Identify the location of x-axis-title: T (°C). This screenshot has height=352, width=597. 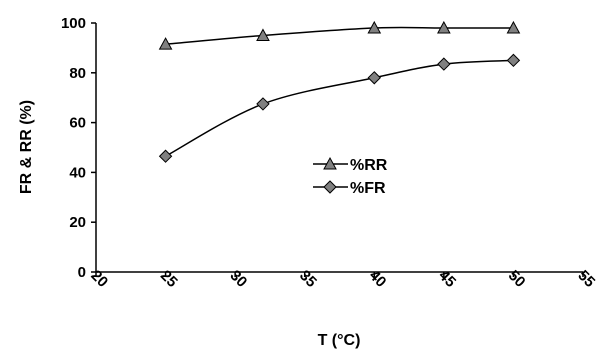
(339, 340).